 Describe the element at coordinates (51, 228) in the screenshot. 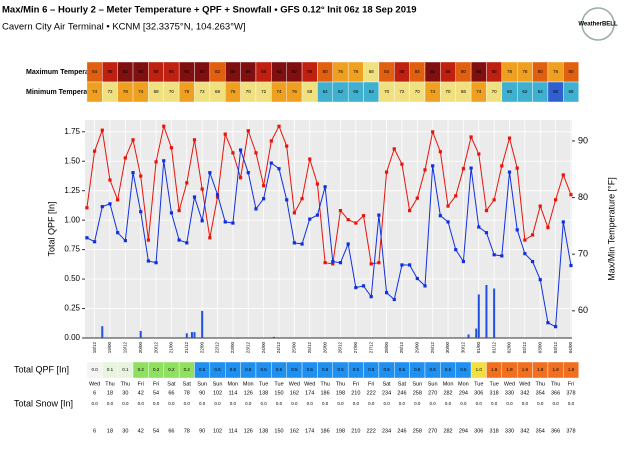

I see `y-axis-label: Total QPF [In]` at that location.